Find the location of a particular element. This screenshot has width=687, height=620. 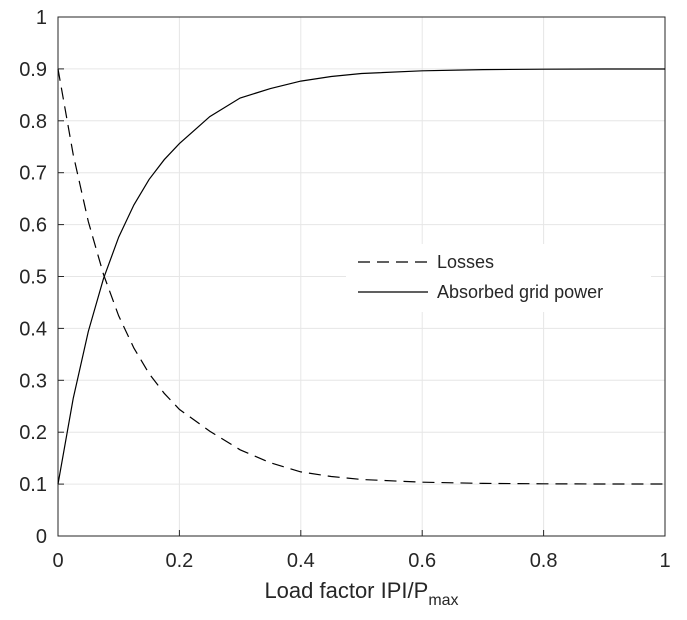

legend: Losses Absorbed grid power is located at coordinates (498, 278).